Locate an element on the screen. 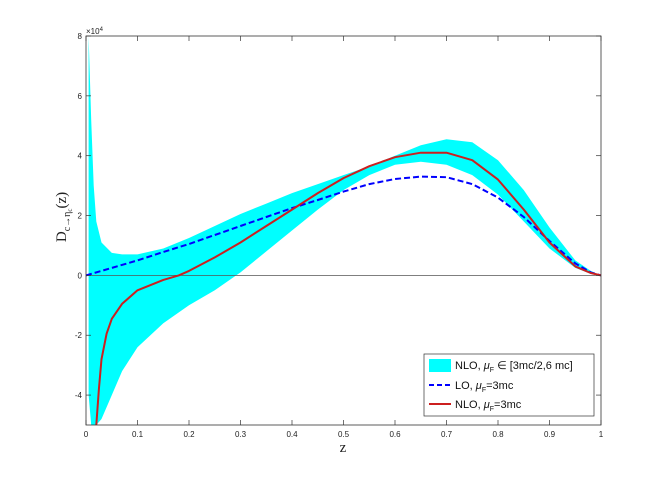 The width and height of the screenshot is (664, 478). legend-entry-band: NLO, μF ∈ [3mc/2,6 mc] is located at coordinates (514, 367).